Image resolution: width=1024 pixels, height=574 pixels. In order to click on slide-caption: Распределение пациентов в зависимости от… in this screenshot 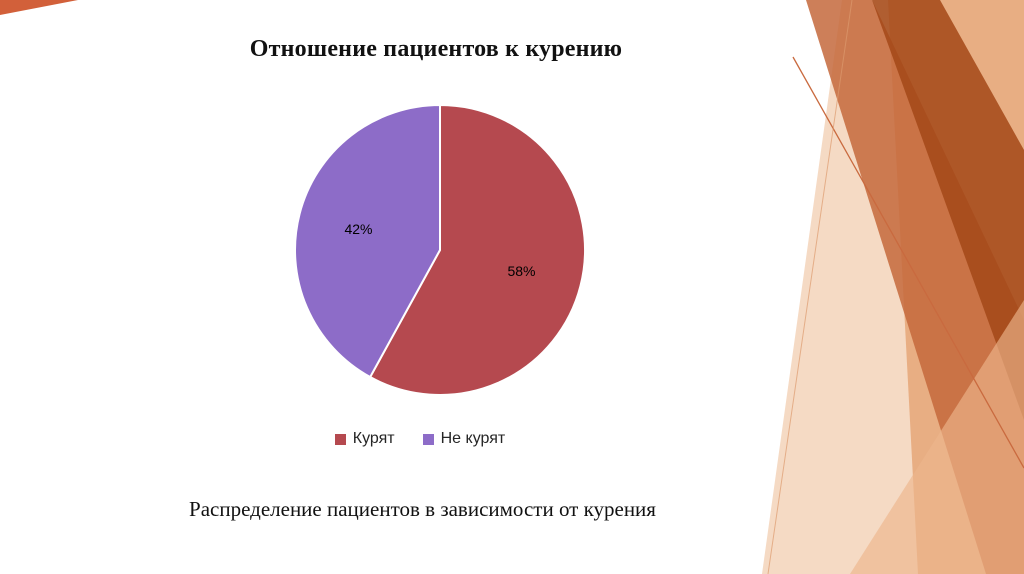, I will do `click(422, 509)`.